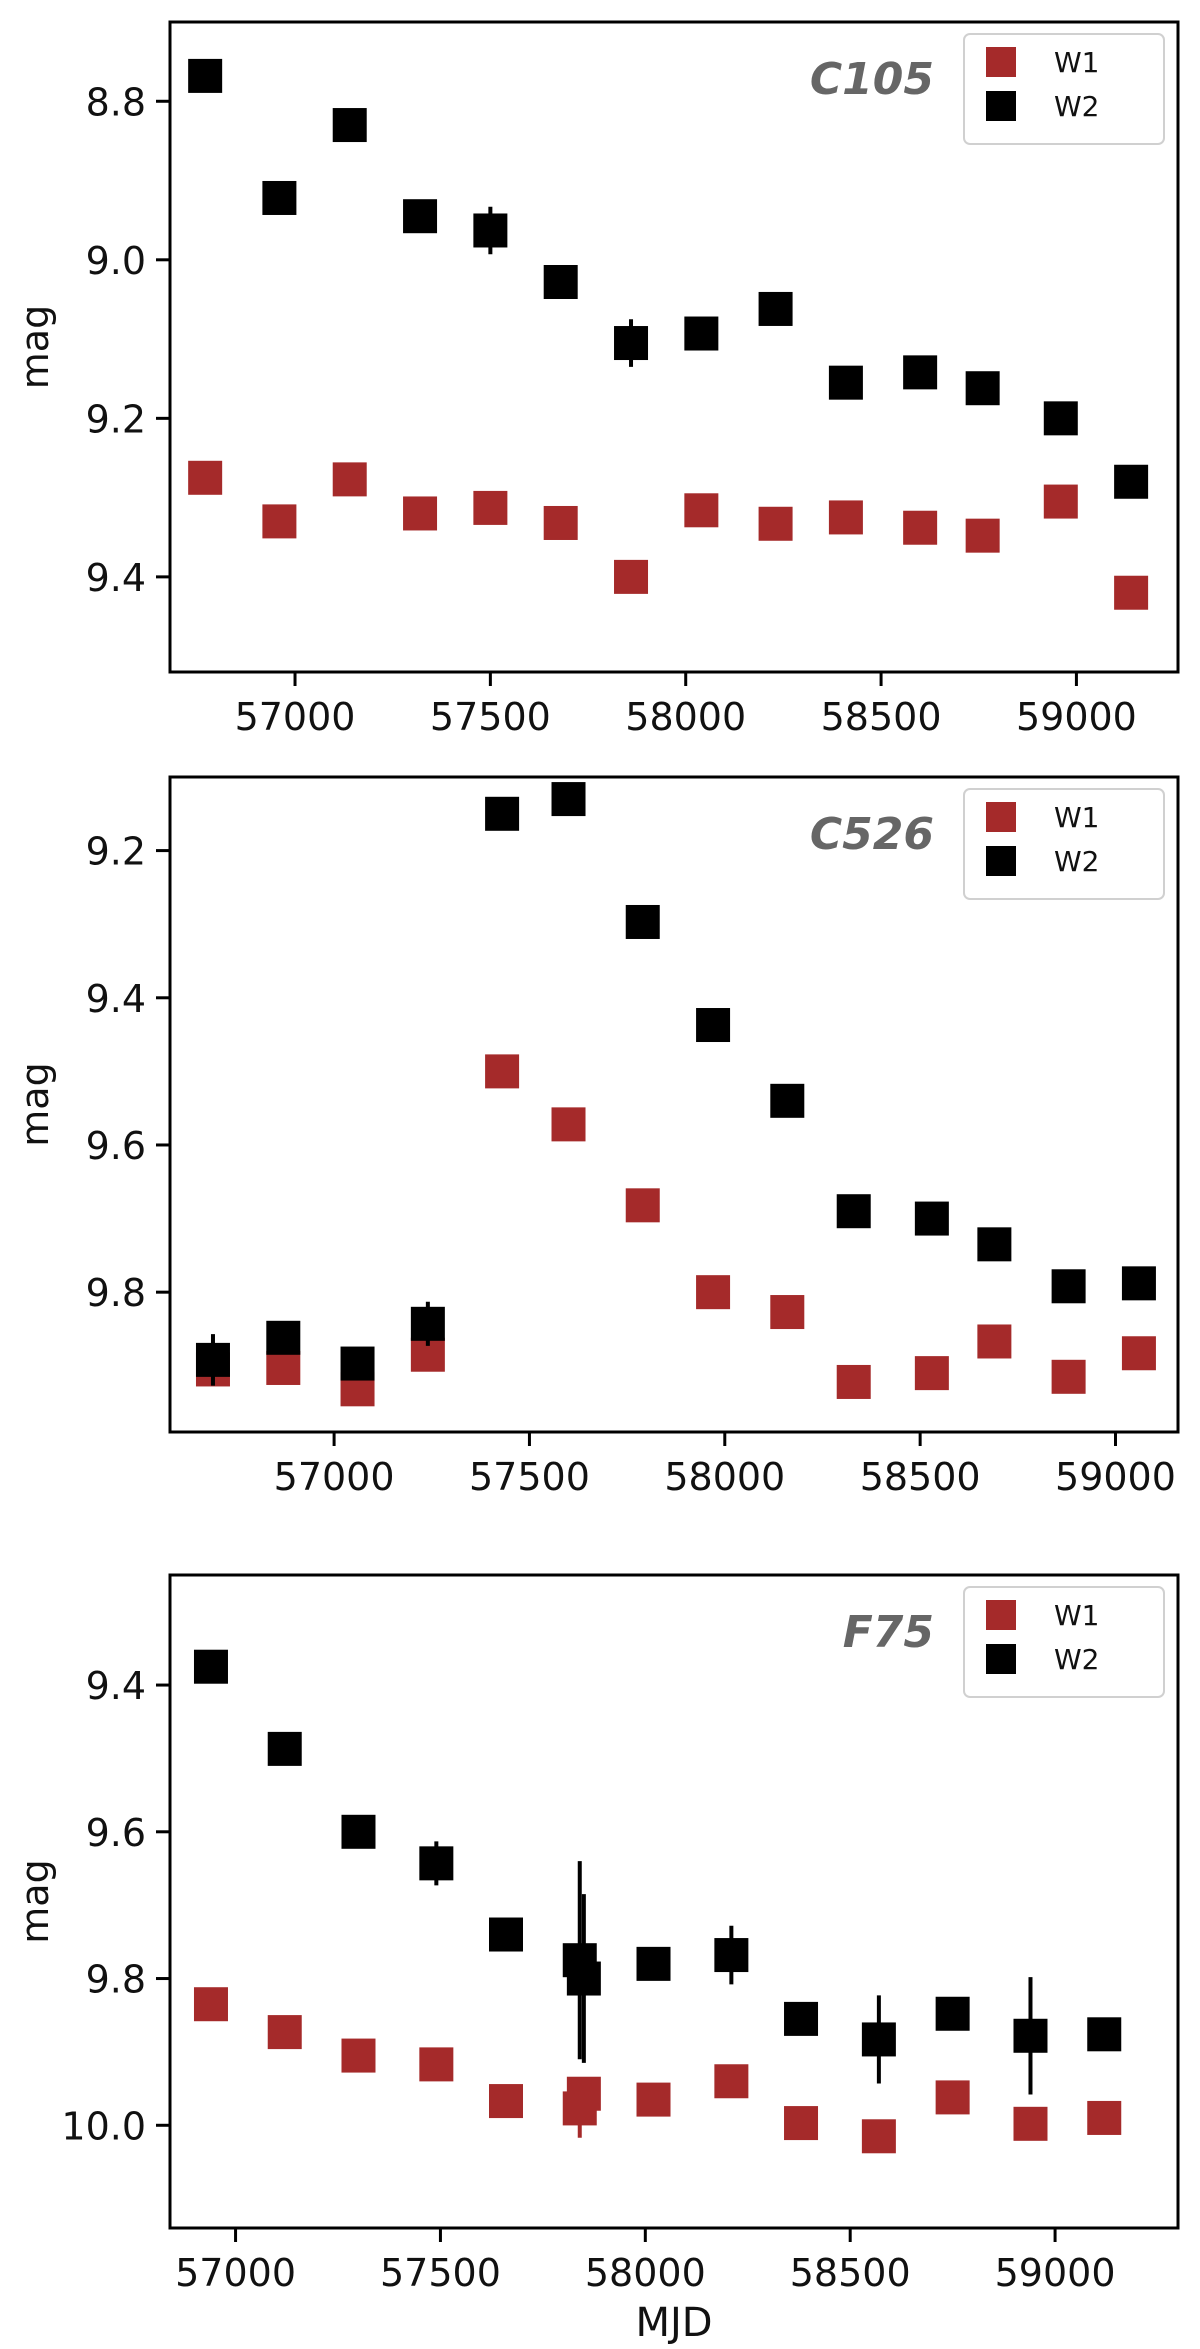 The image size is (1200, 2349). Describe the element at coordinates (116, 1686) in the screenshot. I see `y-tick-label: 9.4` at that location.